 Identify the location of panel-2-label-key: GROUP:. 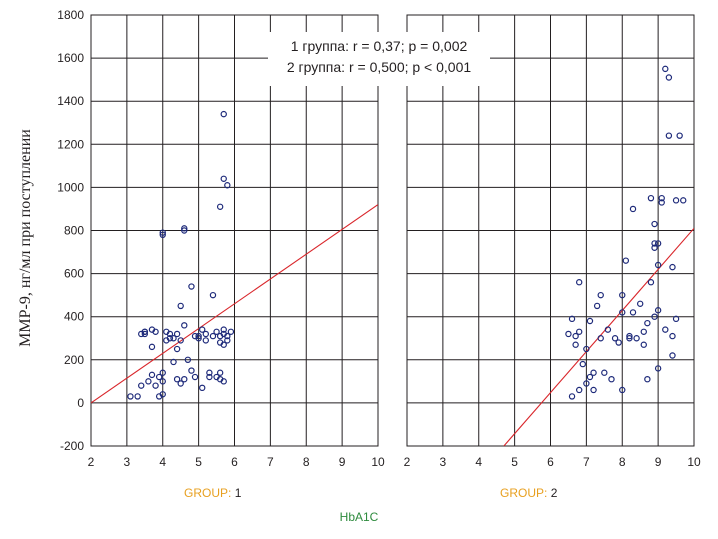
(524, 493).